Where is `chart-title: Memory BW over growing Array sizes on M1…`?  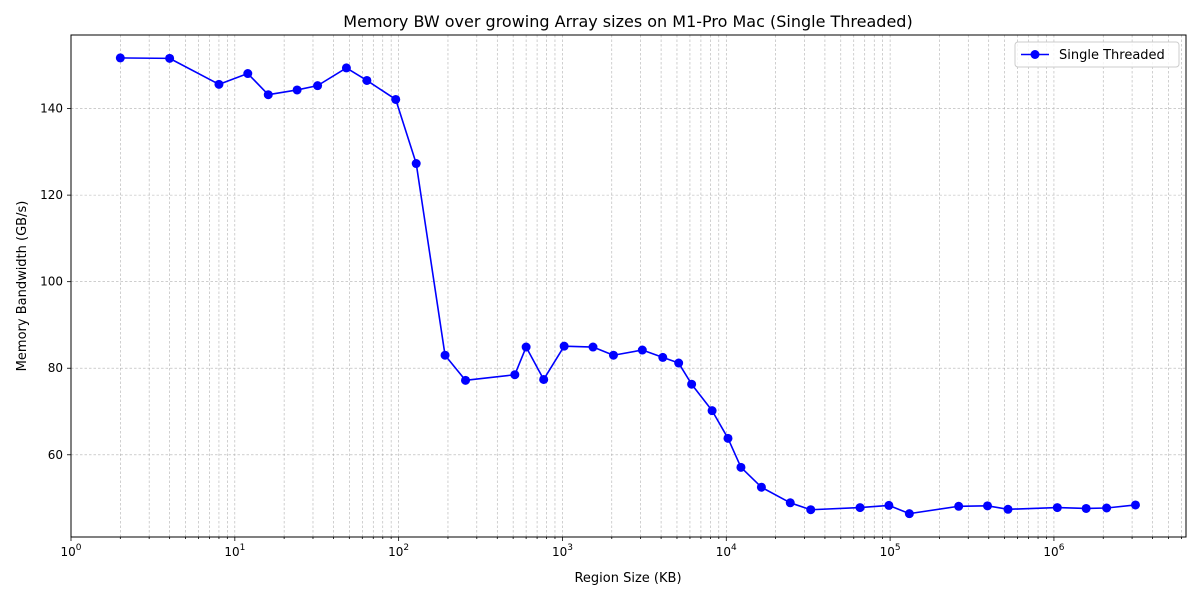 chart-title: Memory BW over growing Array sizes on M1… is located at coordinates (627, 21).